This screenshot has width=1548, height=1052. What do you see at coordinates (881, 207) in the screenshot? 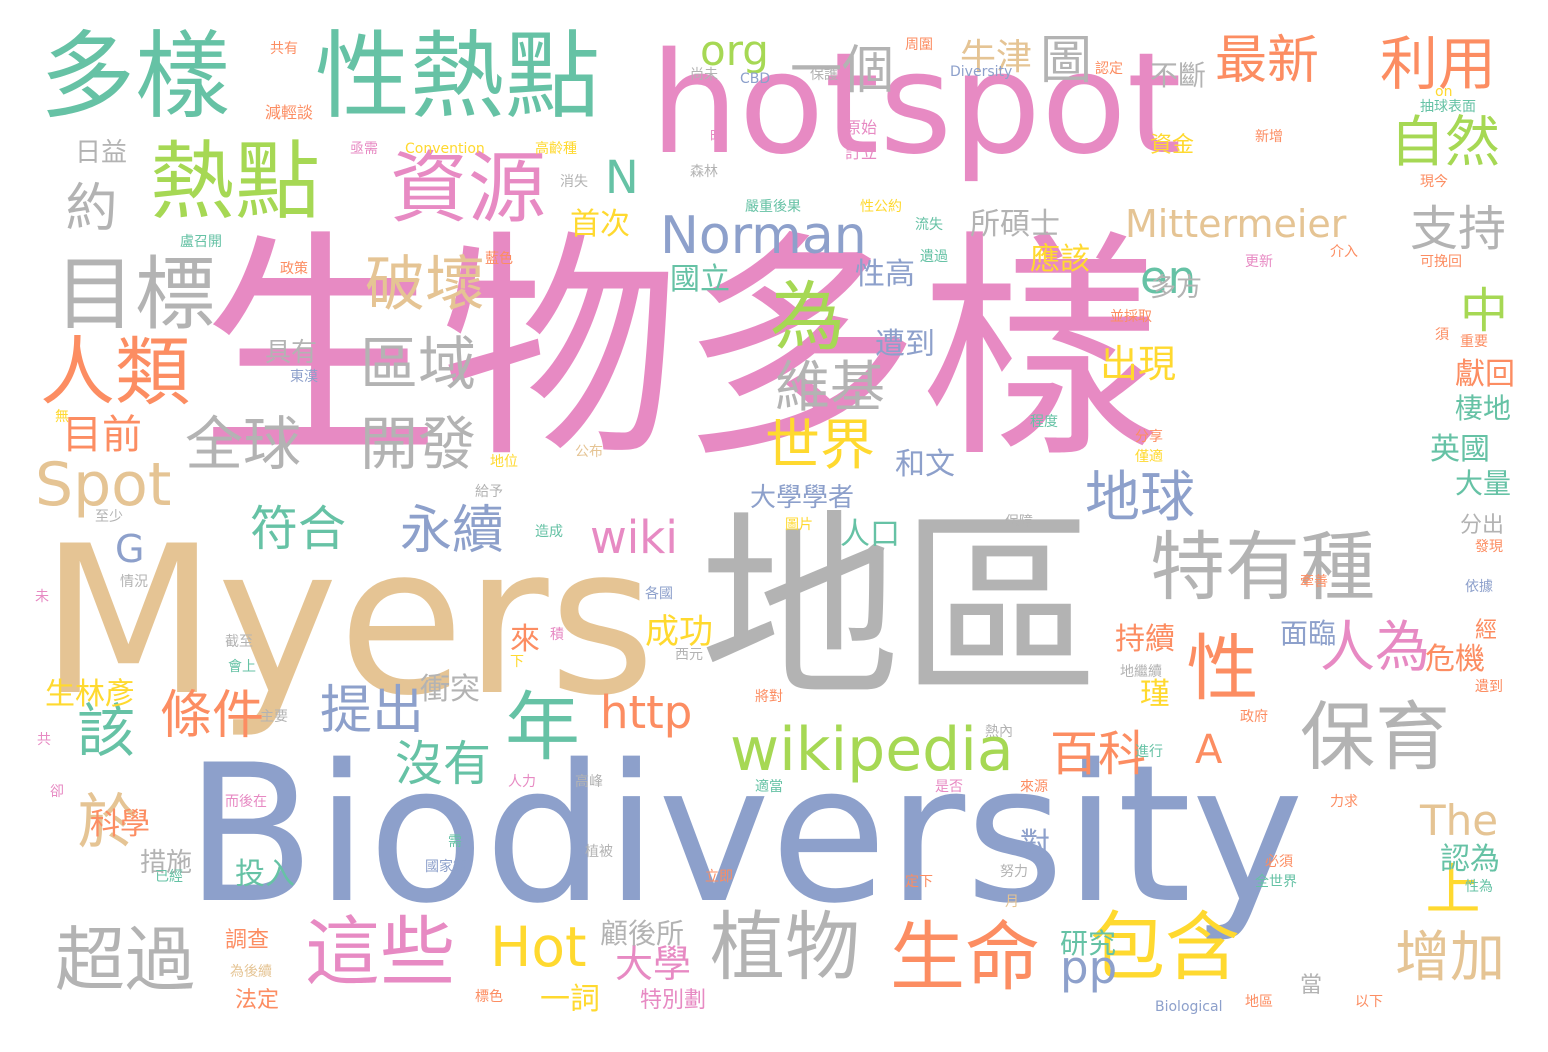
I see `cloud-word: 性公約` at bounding box center [881, 207].